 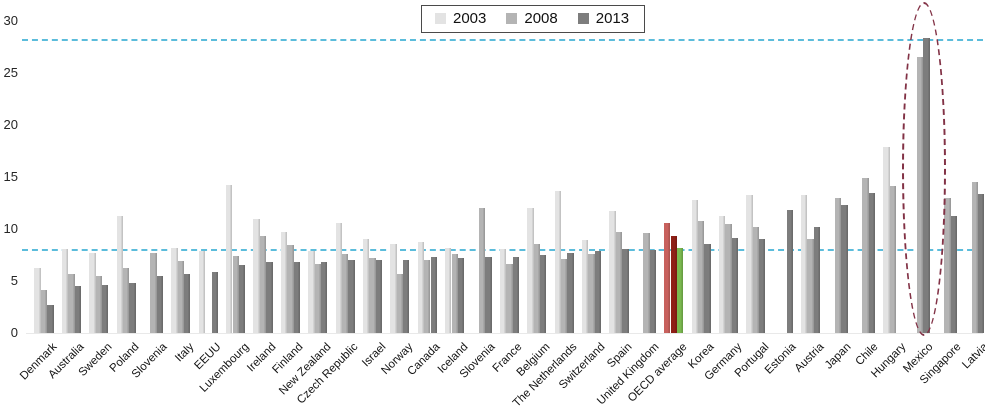 What do you see at coordinates (406, 296) in the screenshot?
I see `bar-norway-2013` at bounding box center [406, 296].